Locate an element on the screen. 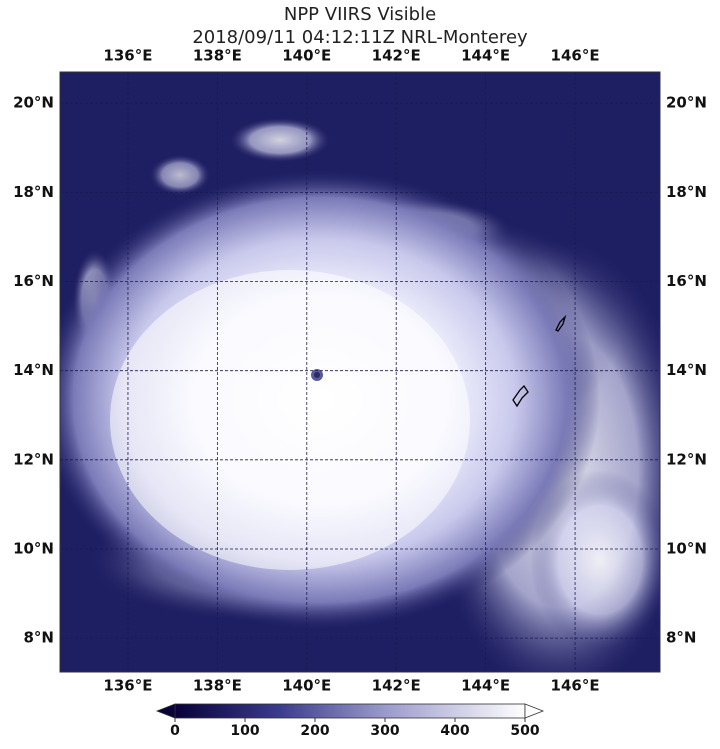 This screenshot has height=749, width=720. colorbar-extend-high is located at coordinates (534, 711).